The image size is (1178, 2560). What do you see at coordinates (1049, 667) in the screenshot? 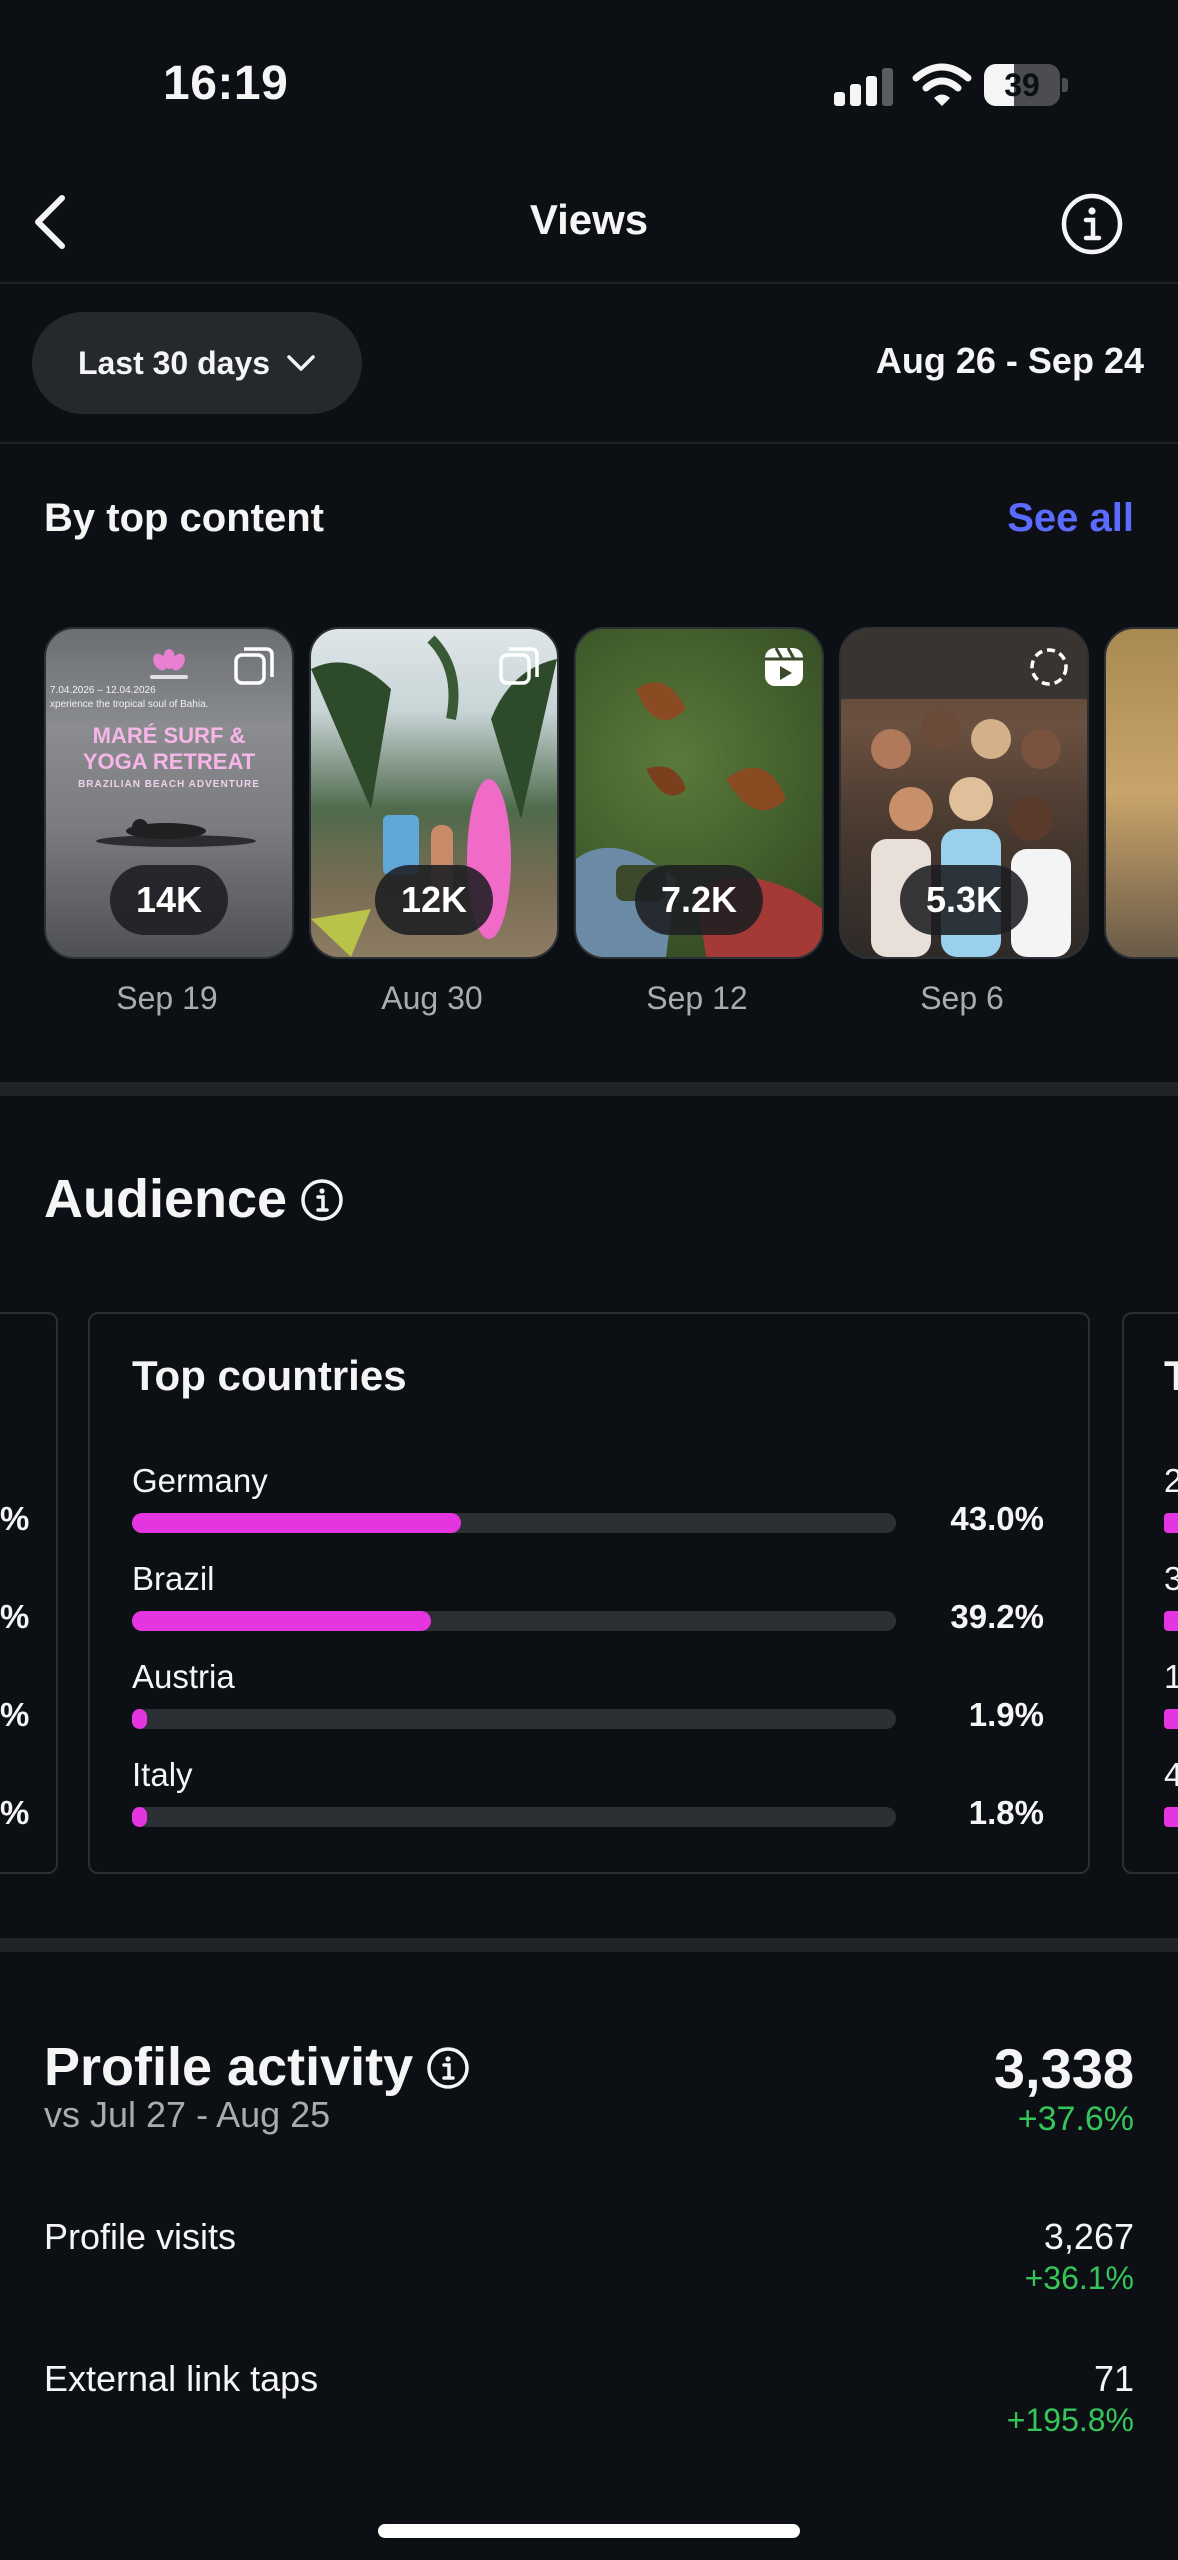
I see `story-ring-icon` at bounding box center [1049, 667].